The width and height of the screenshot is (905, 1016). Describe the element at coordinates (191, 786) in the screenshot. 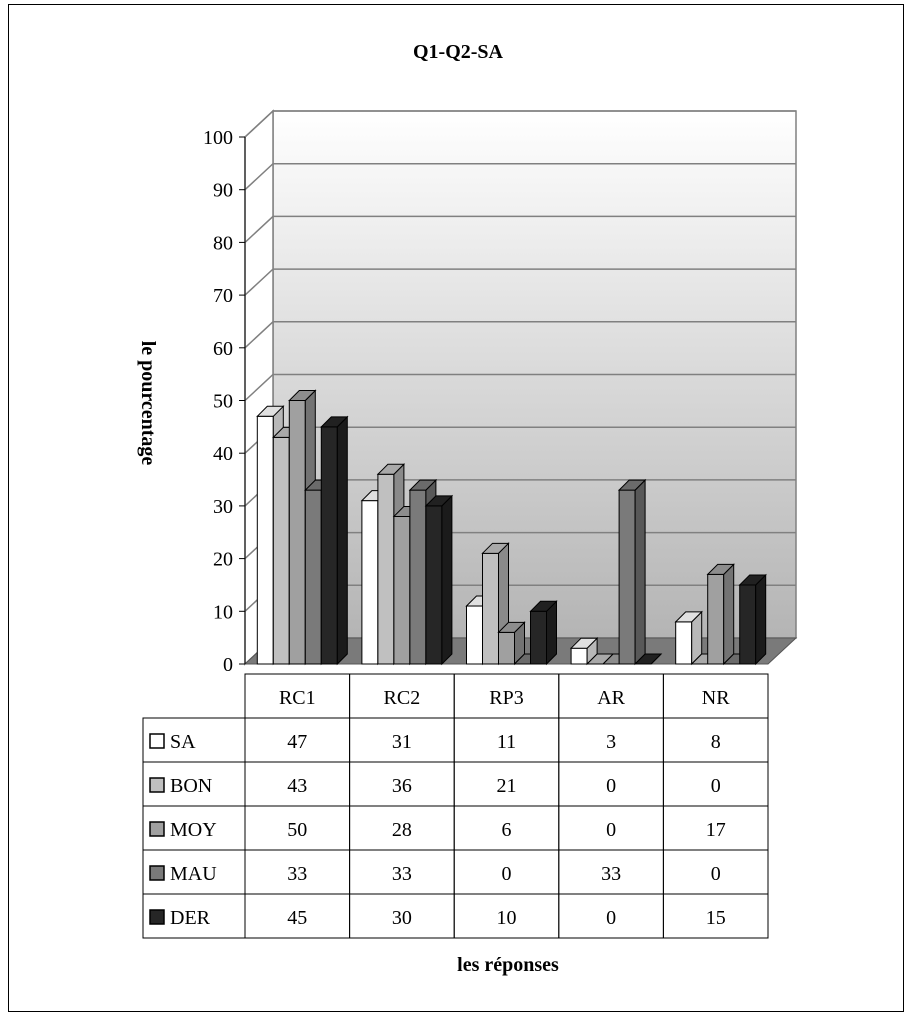

I see `legend-label: BON` at that location.